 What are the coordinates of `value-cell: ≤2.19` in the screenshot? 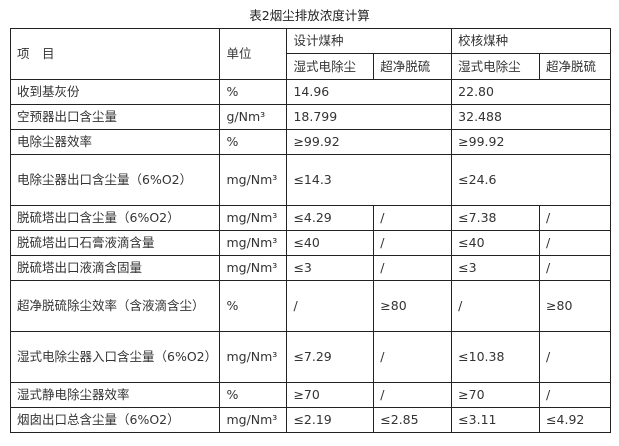 It's located at (330, 420).